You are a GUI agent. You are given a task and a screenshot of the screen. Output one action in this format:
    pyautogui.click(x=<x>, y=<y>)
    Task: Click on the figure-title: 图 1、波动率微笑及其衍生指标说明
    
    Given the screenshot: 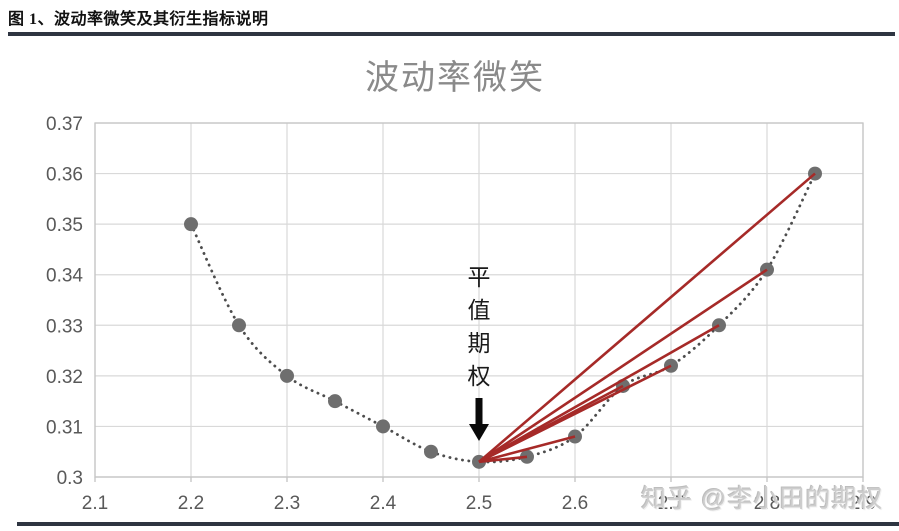 What is the action you would take?
    pyautogui.click(x=138, y=19)
    